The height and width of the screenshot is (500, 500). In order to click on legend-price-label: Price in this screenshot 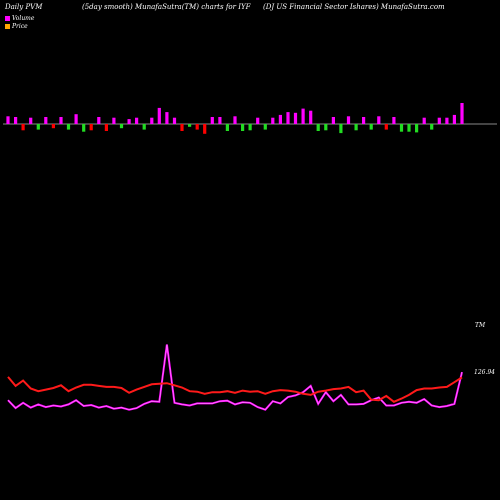, I will do `click(20, 26)`.